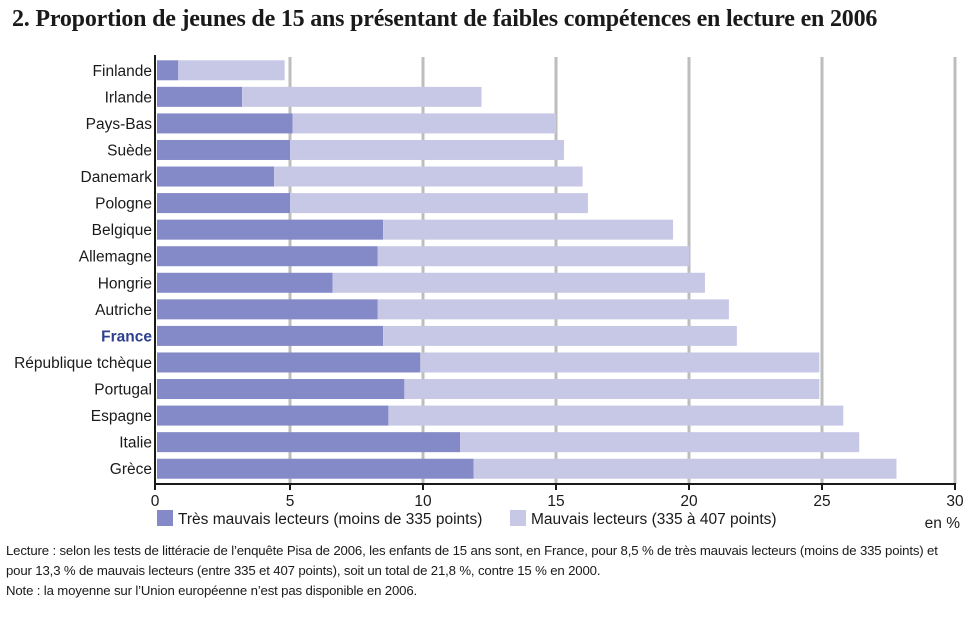 Image resolution: width=972 pixels, height=617 pixels. Describe the element at coordinates (117, 177) in the screenshot. I see `category-label: Danemark` at that location.